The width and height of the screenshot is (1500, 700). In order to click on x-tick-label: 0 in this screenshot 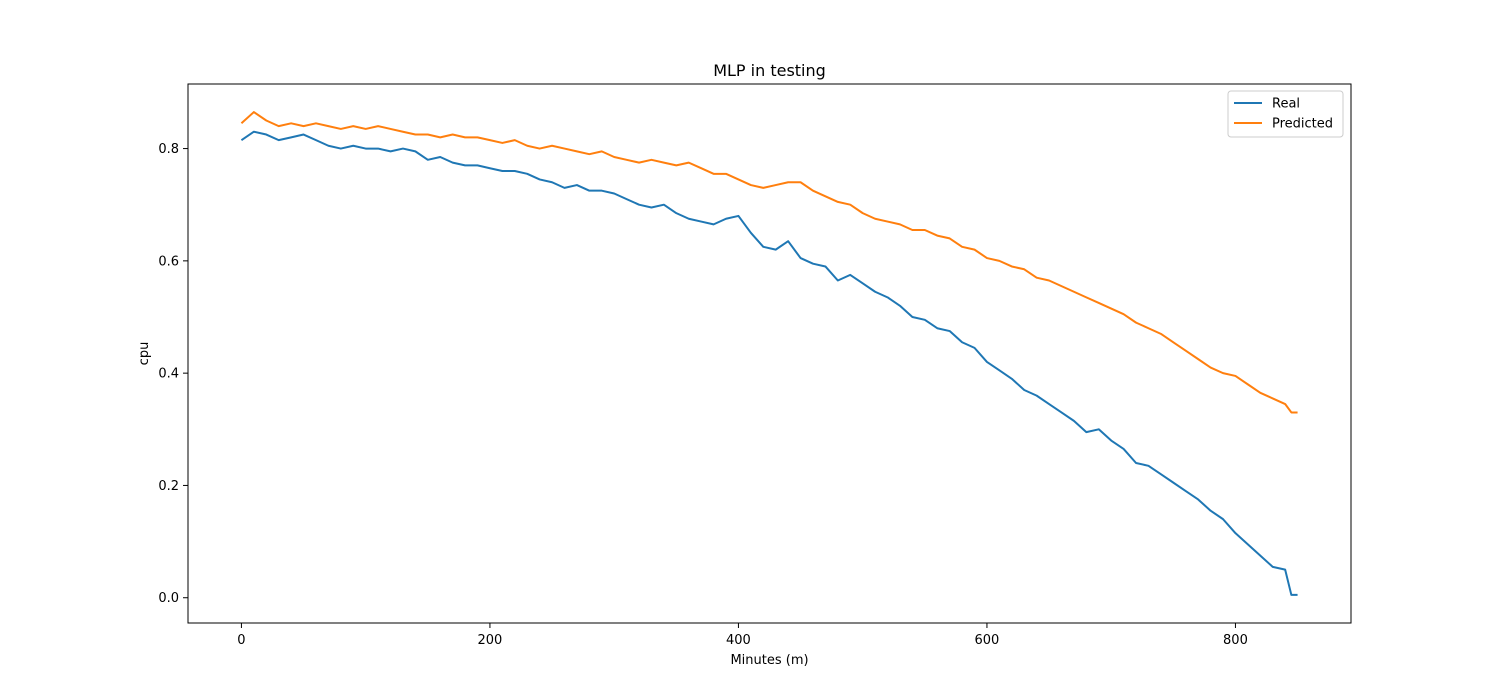, I will do `click(241, 640)`.